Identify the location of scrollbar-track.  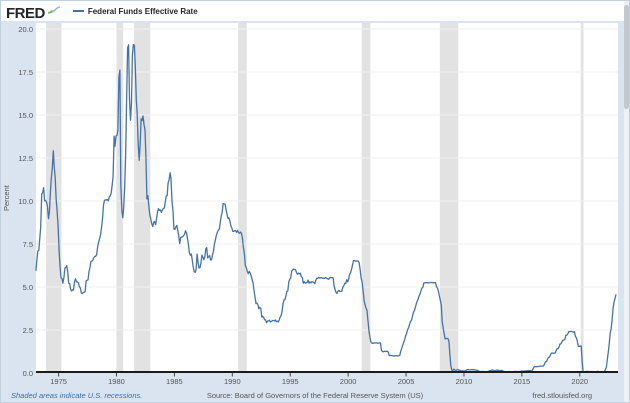
(626, 201).